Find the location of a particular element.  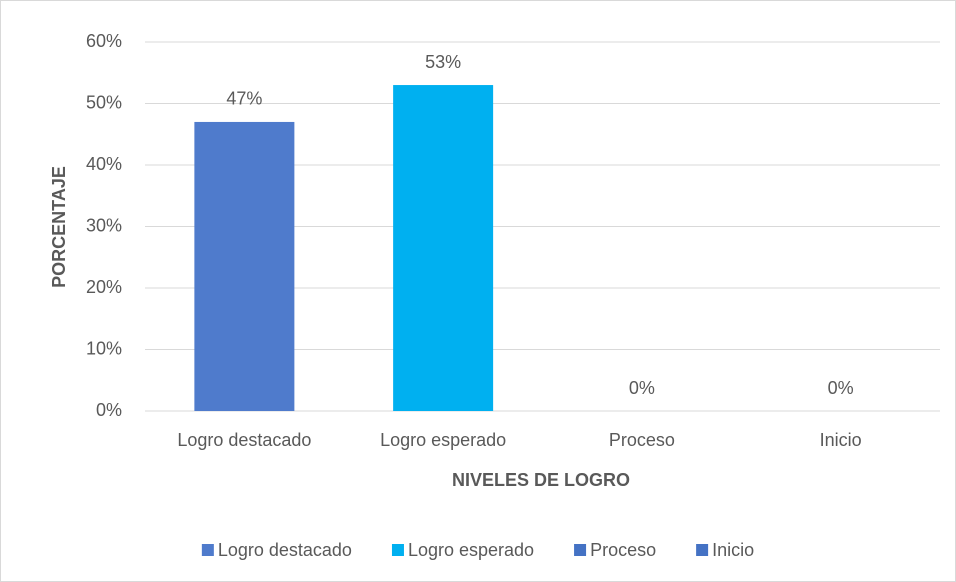

y-tick-label: 30% is located at coordinates (104, 225).